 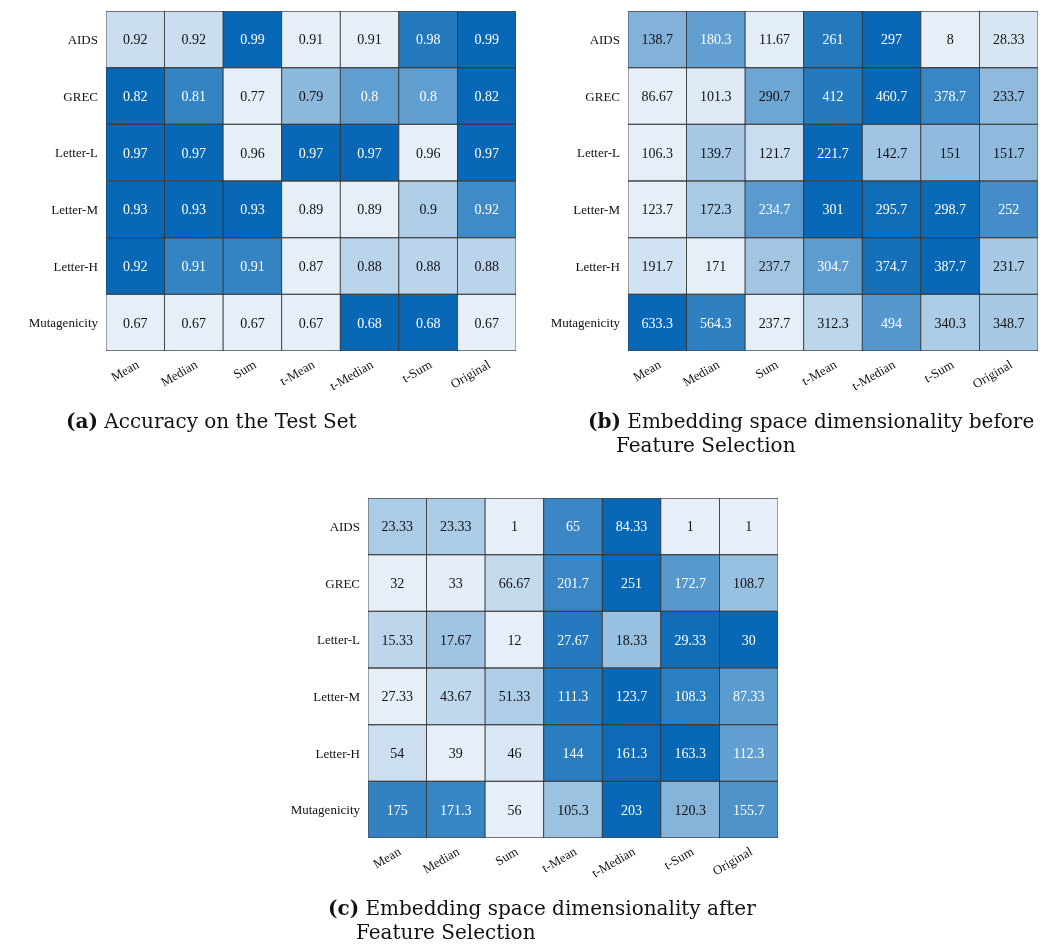 I want to click on data-label: 312.3, so click(x=833, y=323).